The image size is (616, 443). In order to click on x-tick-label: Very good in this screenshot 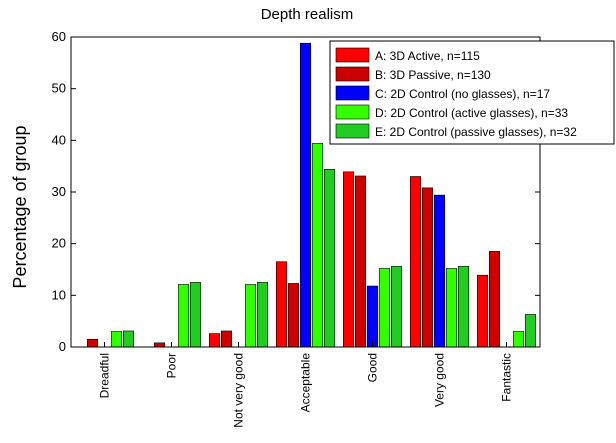, I will do `click(440, 380)`.